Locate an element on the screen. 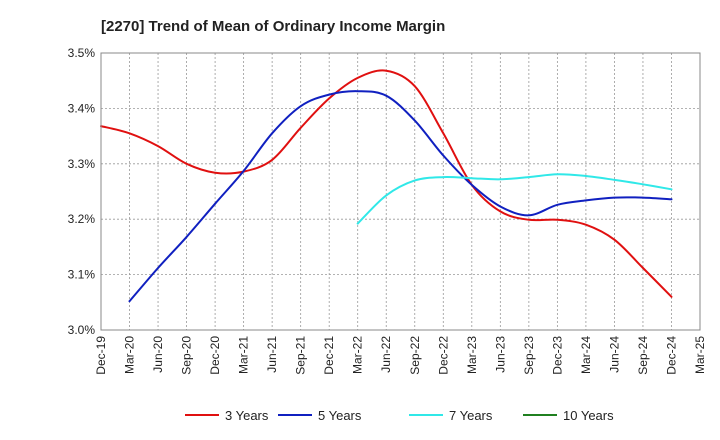 Image resolution: width=720 pixels, height=440 pixels. x-tick-label: Dec-21 is located at coordinates (329, 355).